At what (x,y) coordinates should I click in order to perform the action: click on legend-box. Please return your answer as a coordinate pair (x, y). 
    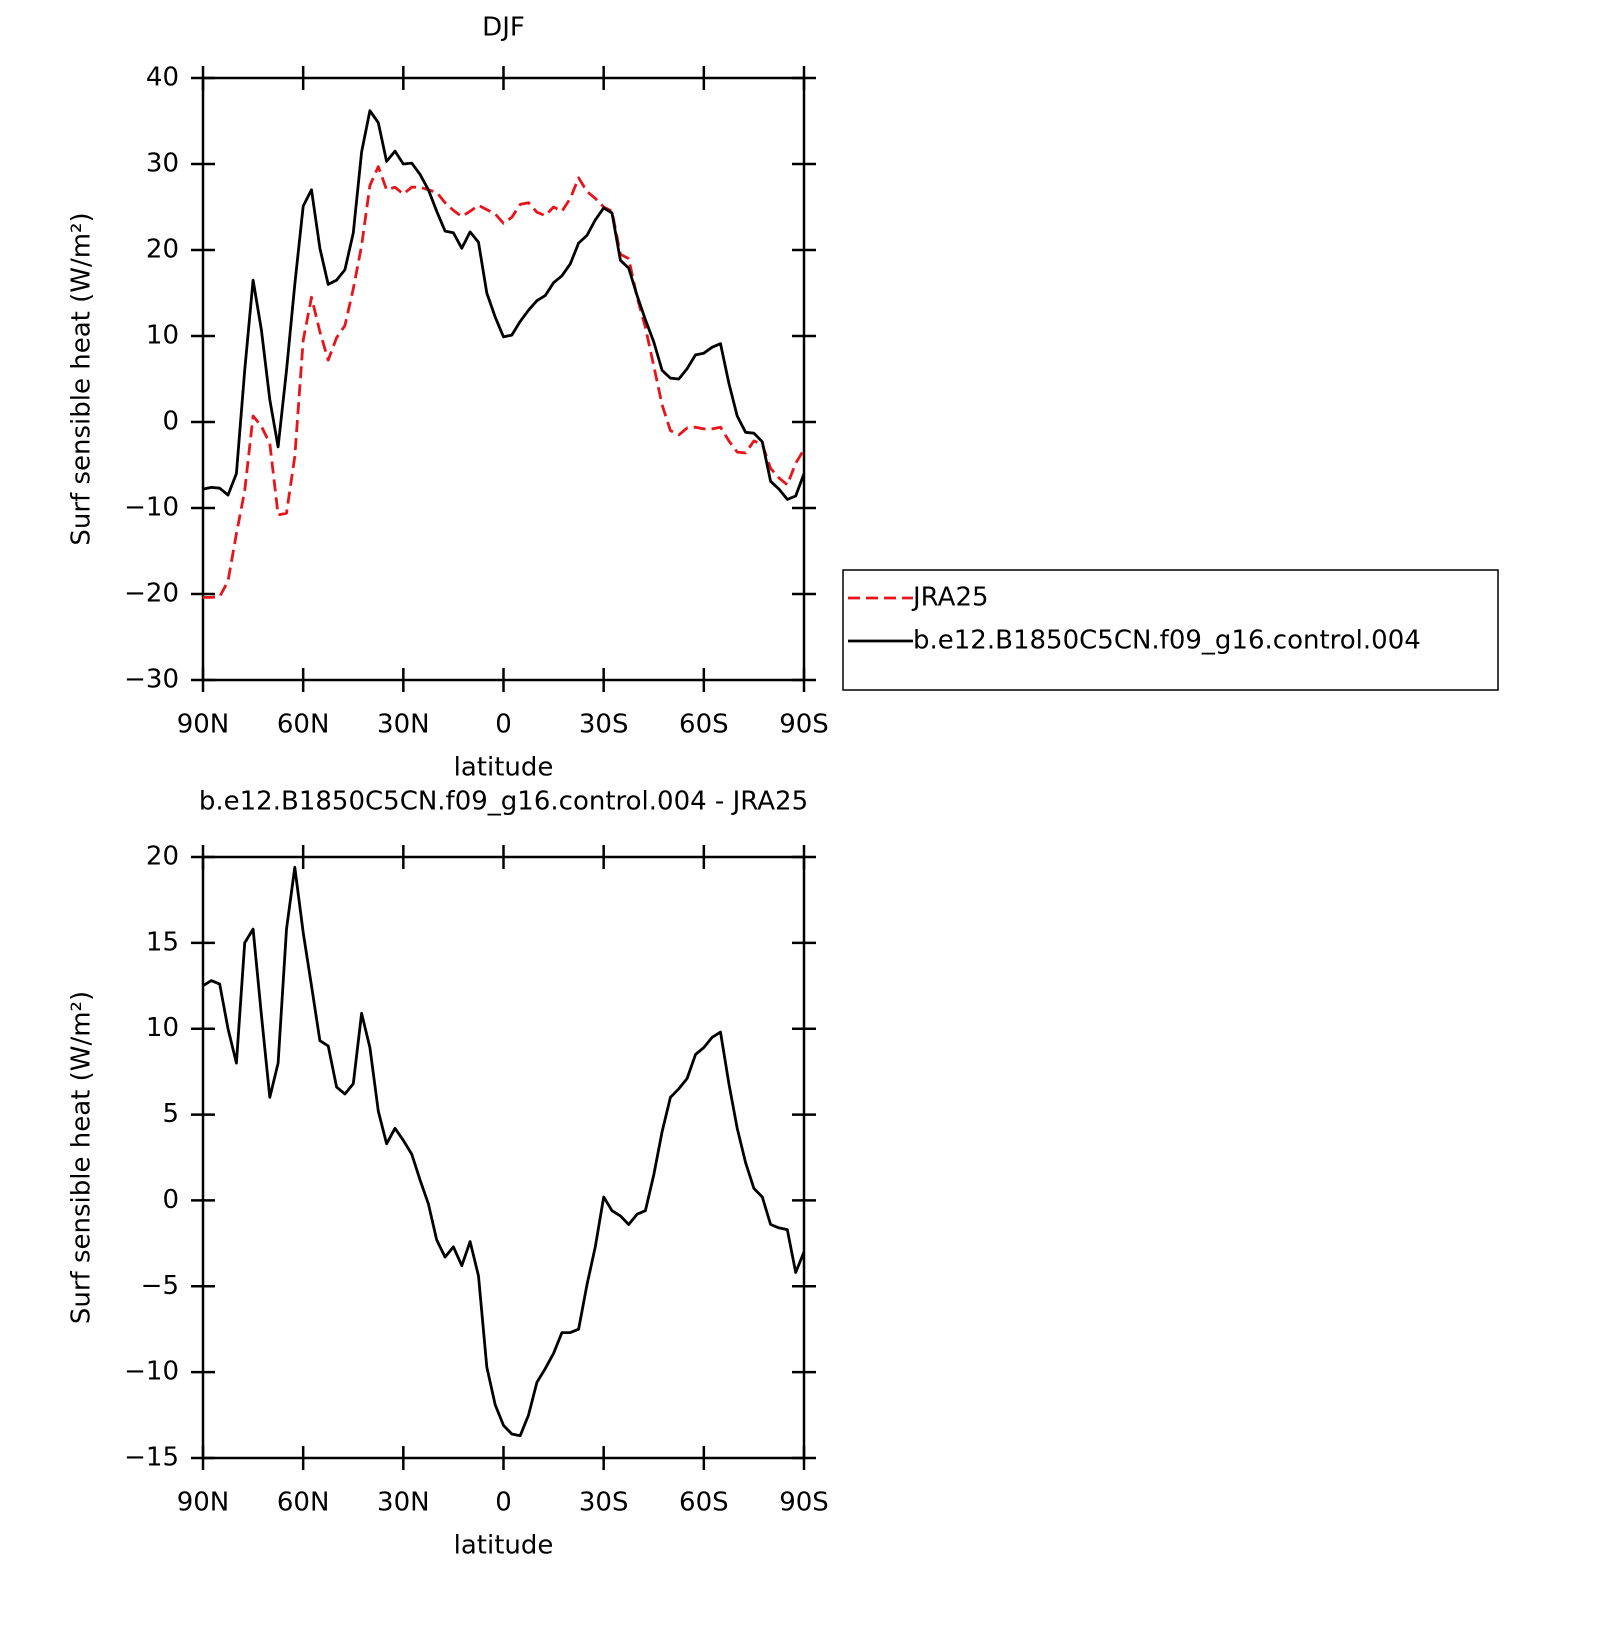
    Looking at the image, I should click on (1170, 630).